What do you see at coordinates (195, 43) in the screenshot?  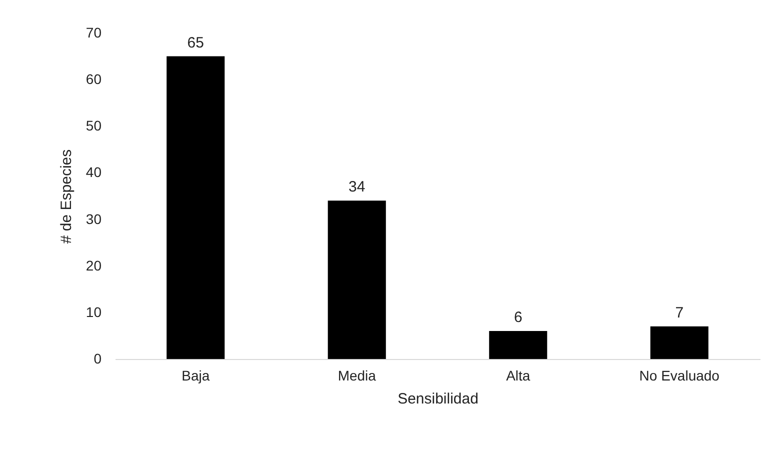 I see `data-label: 65` at bounding box center [195, 43].